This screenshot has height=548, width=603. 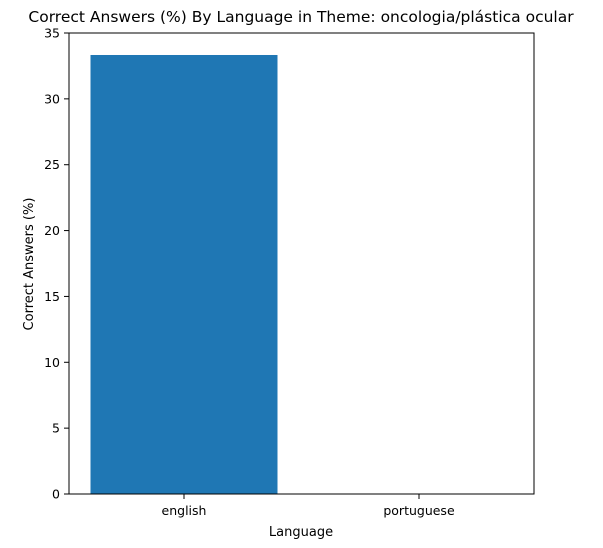 I want to click on y-tick-label: 15, so click(x=52, y=296).